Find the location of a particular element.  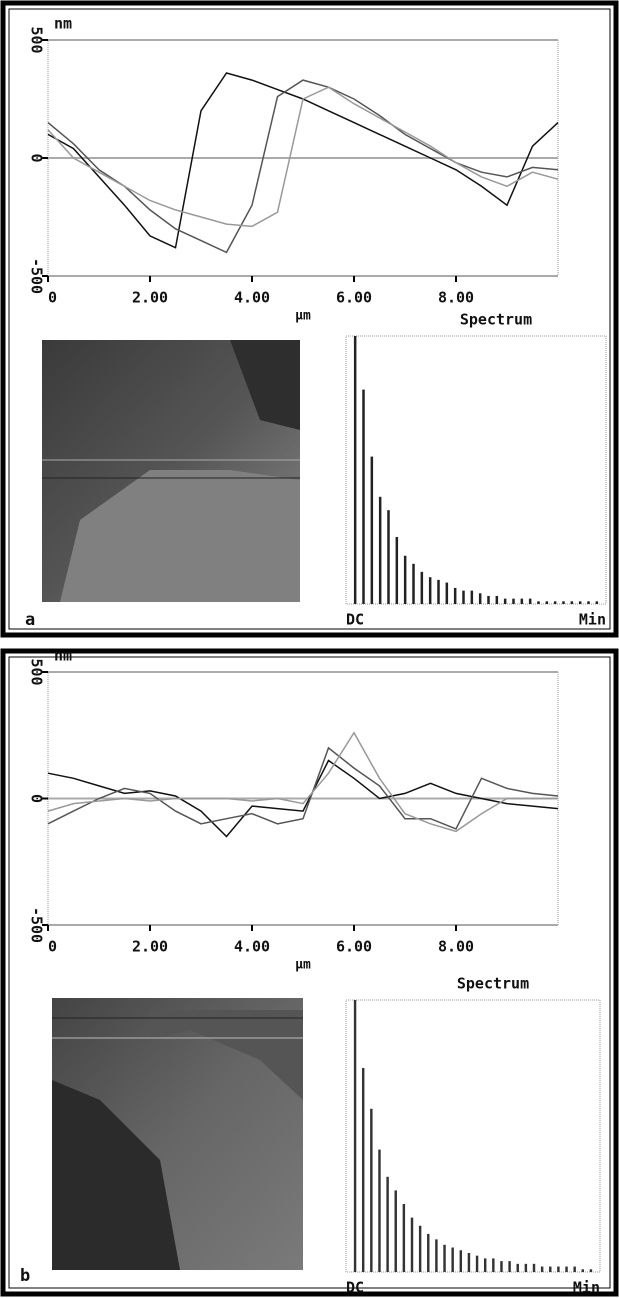

panel-label: a is located at coordinates (30, 620).